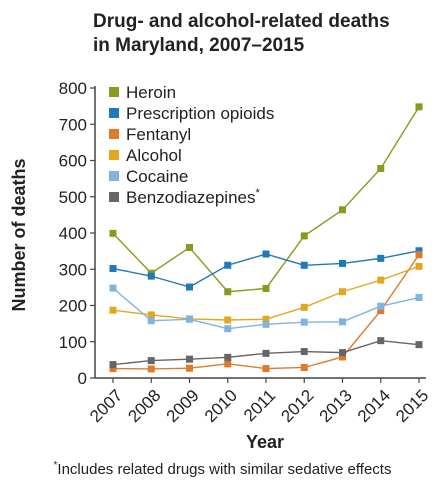 The image size is (445, 491). Describe the element at coordinates (19, 234) in the screenshot. I see `y-axis-label: Number of deaths` at that location.